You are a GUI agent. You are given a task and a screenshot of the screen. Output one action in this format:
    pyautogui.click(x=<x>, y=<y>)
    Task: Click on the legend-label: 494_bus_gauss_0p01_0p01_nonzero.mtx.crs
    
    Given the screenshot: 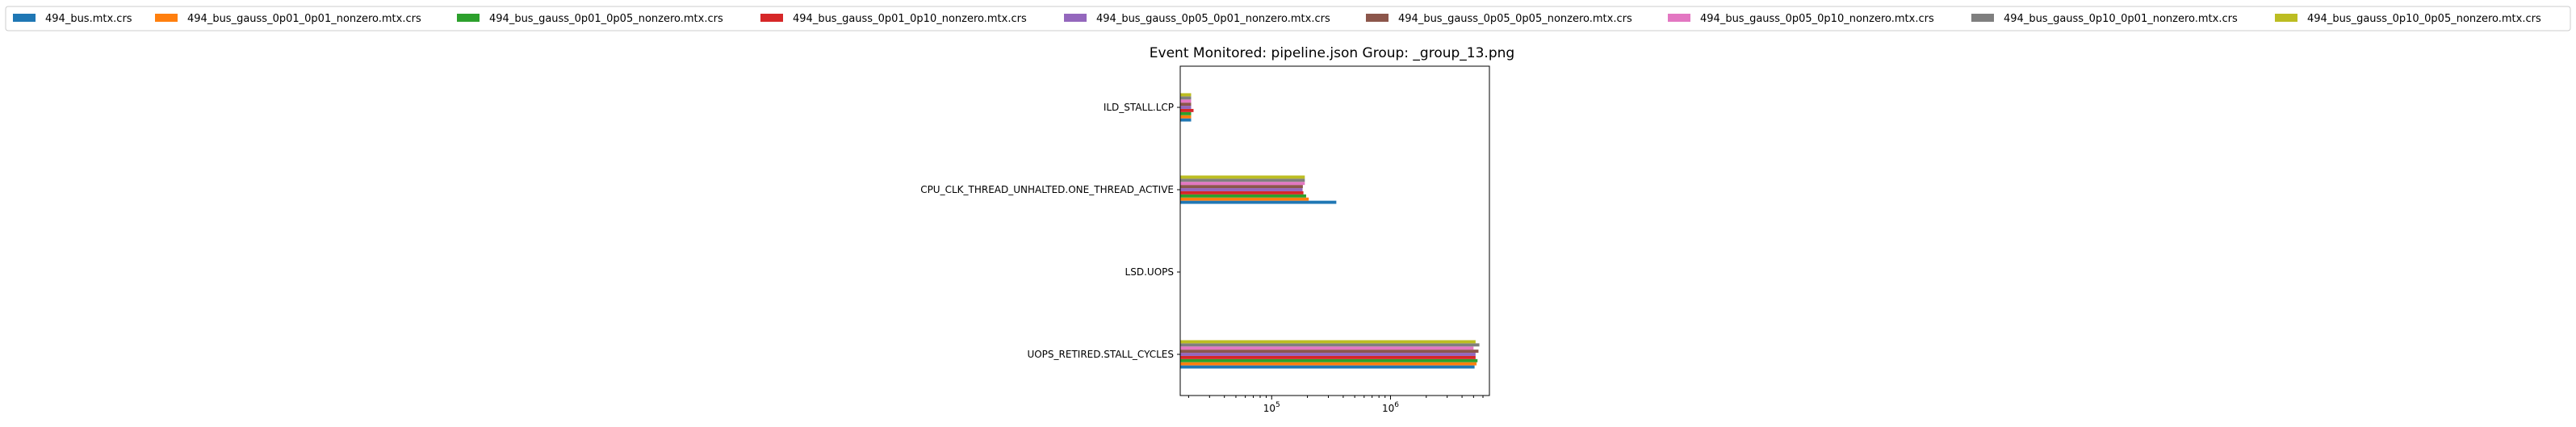 What is the action you would take?
    pyautogui.click(x=304, y=19)
    